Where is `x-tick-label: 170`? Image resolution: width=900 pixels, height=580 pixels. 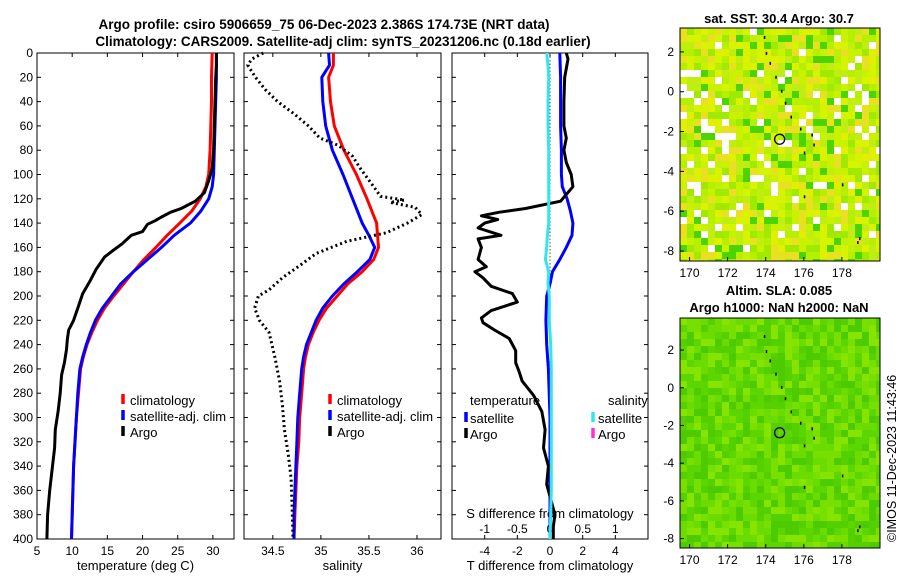 x-tick-label: 170 is located at coordinates (690, 560).